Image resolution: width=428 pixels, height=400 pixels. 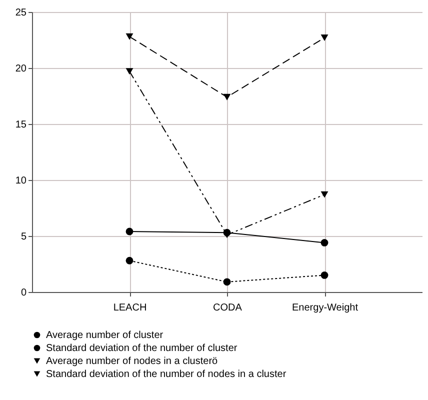 I want to click on legend-label: Standard deviation of the number of nodes in a cluster, so click(x=166, y=374).